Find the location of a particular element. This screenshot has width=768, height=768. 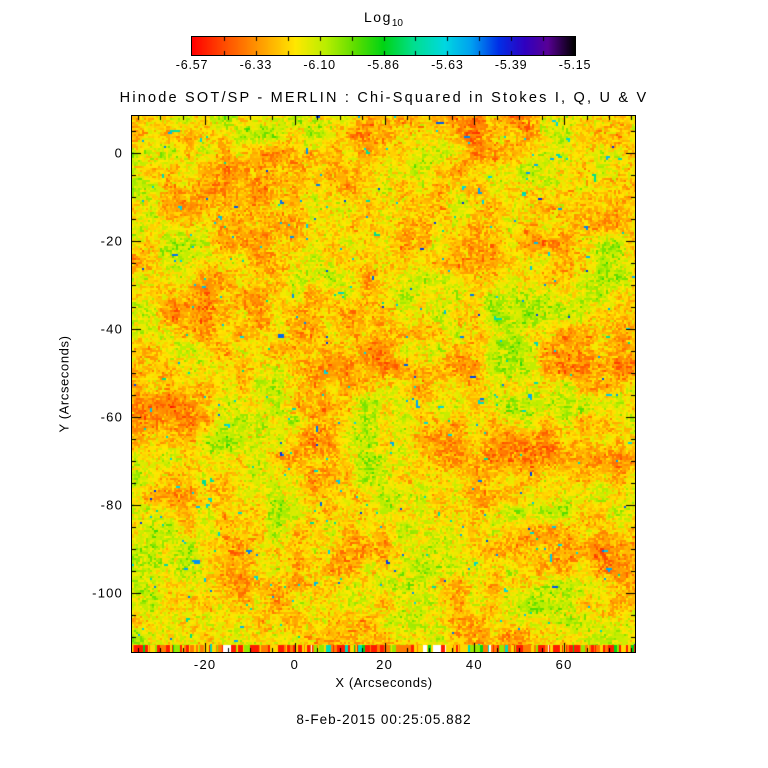

x-tick-label: 60 is located at coordinates (564, 664).